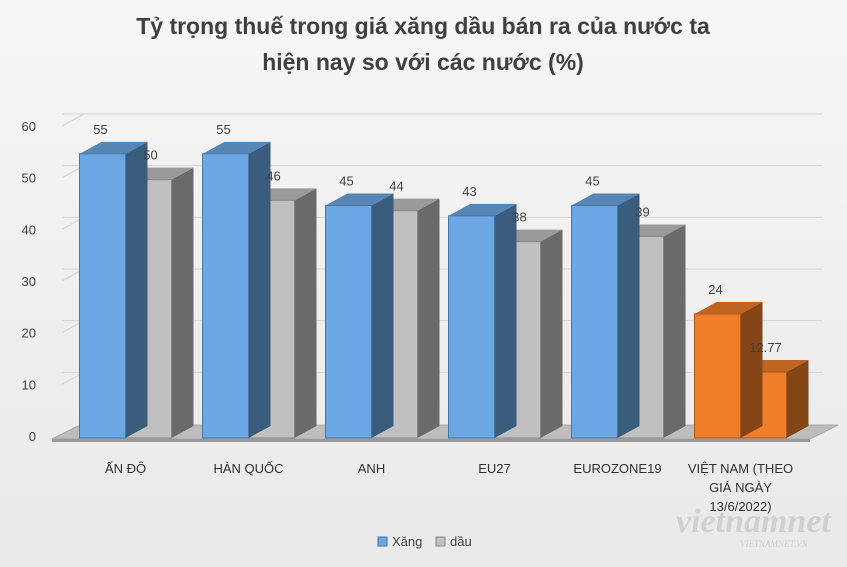  I want to click on data-label: 39, so click(642, 212).